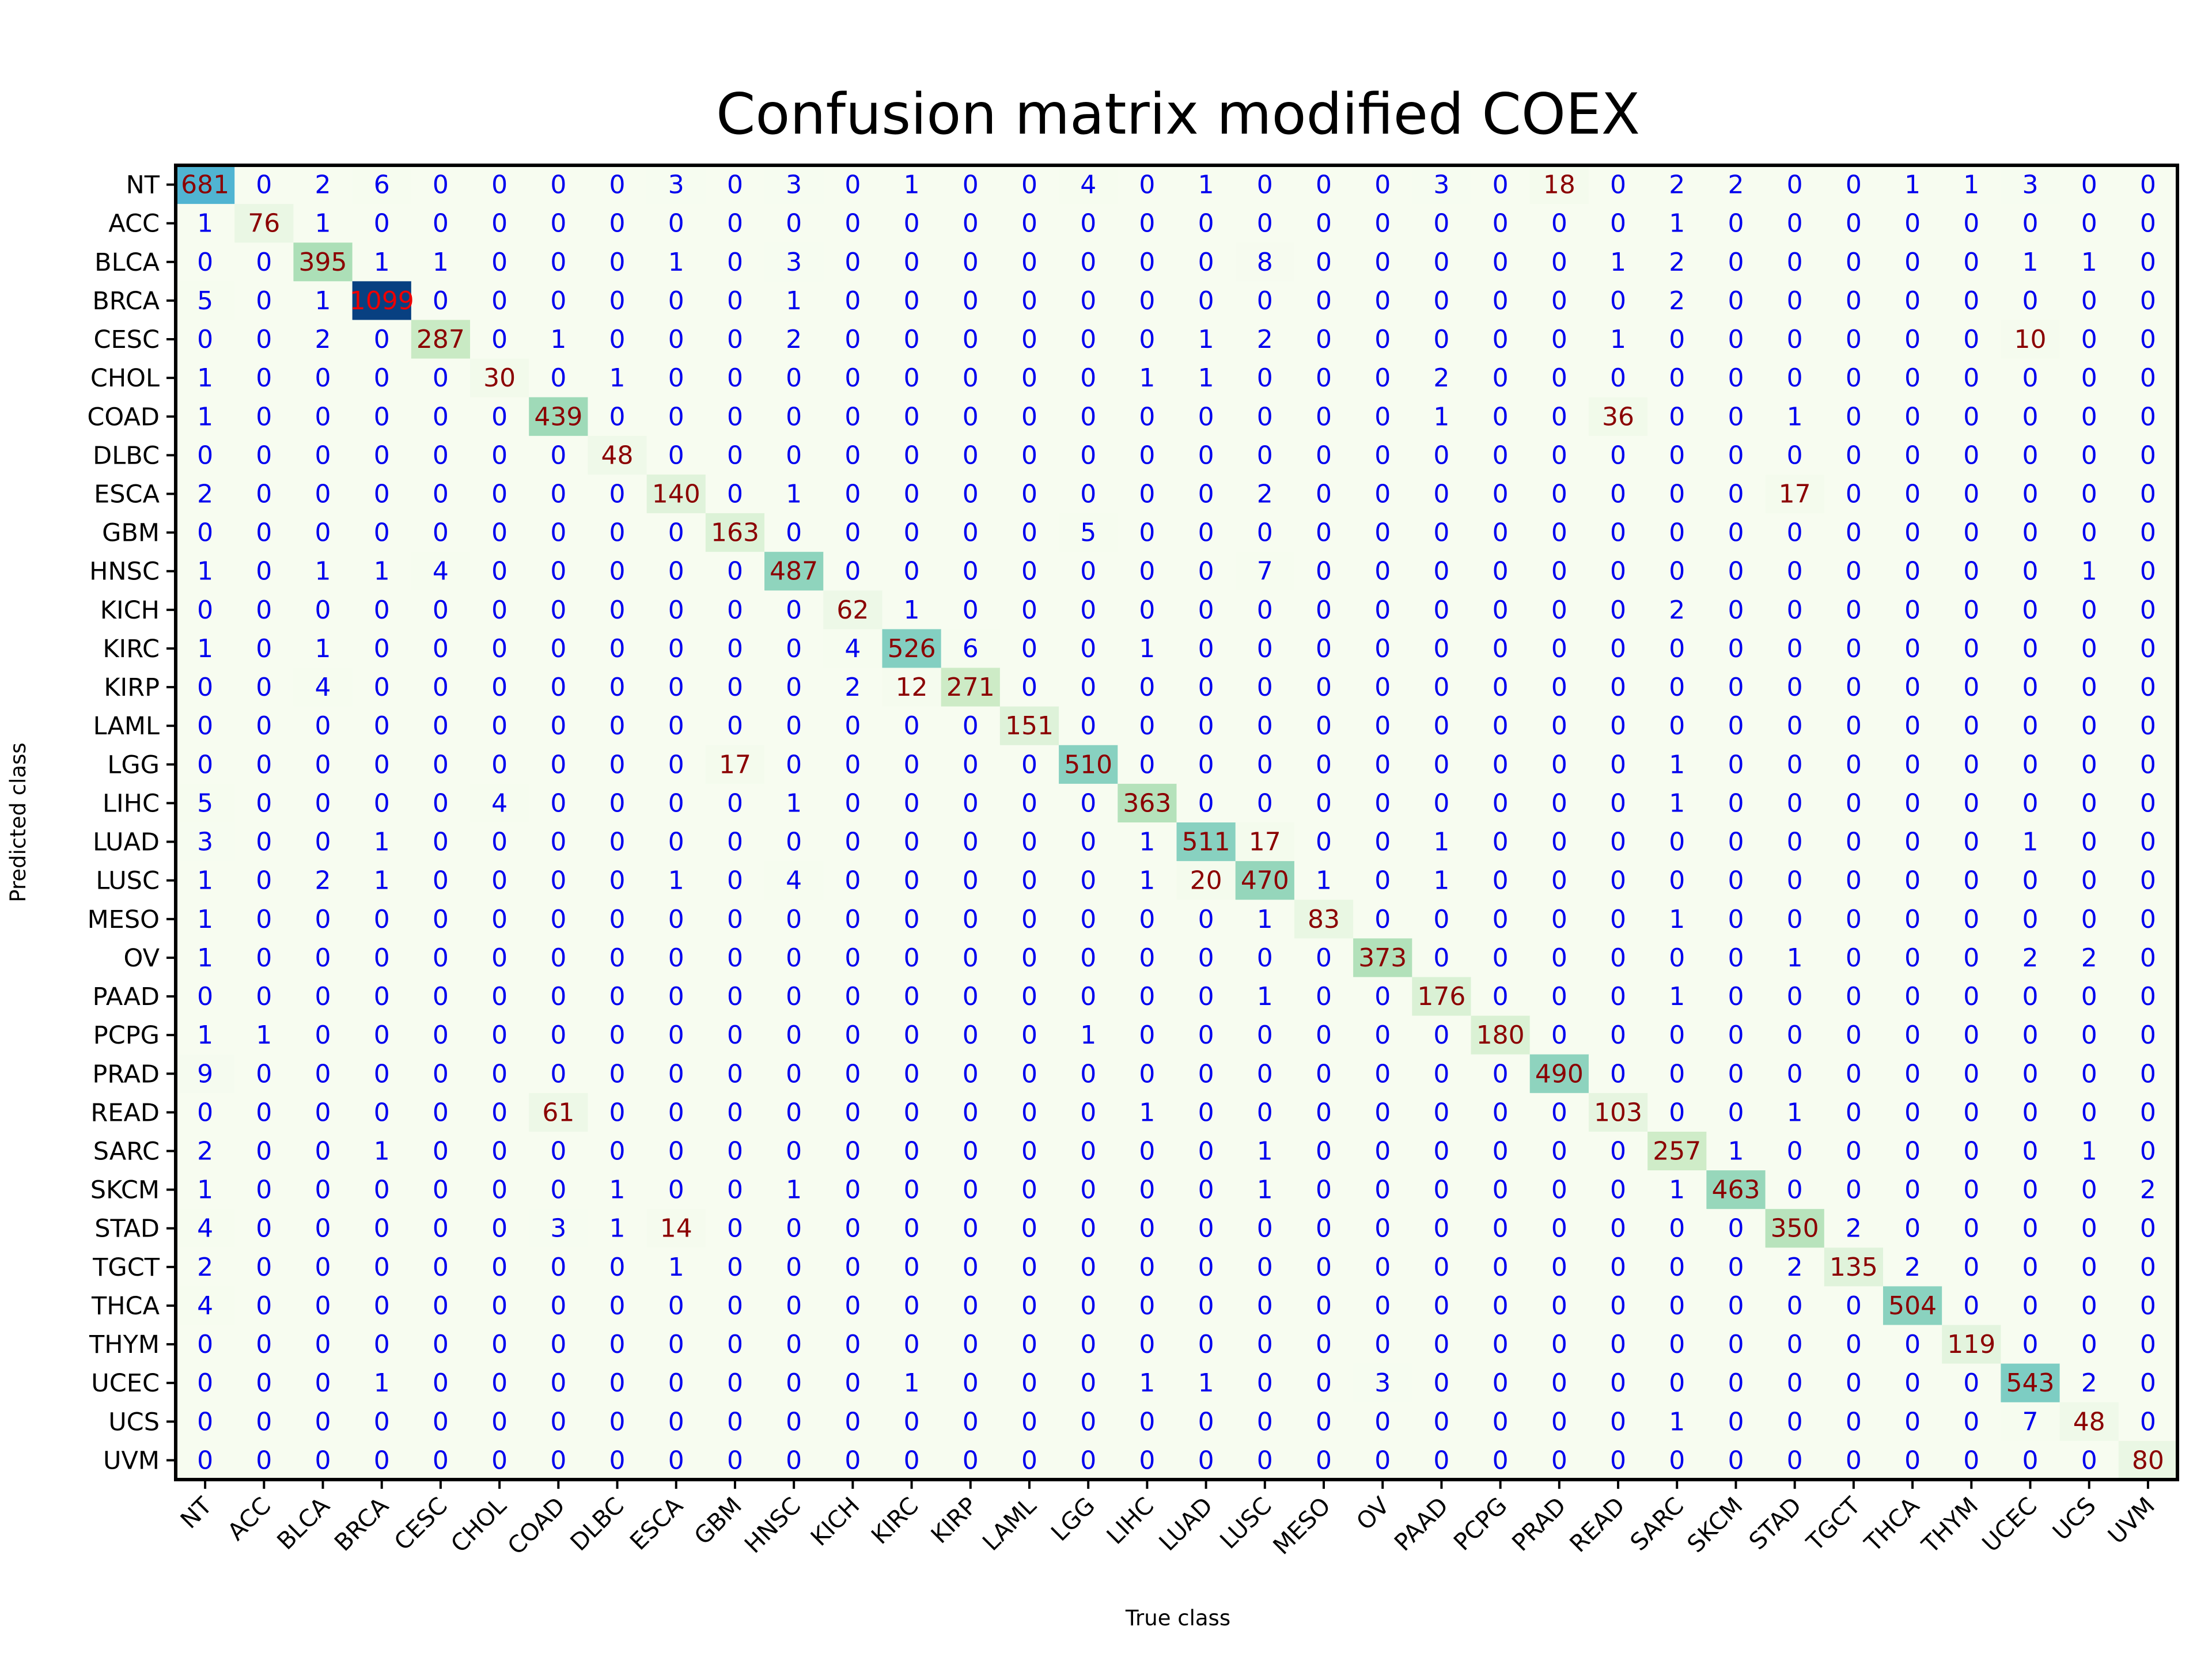  Describe the element at coordinates (123, 417) in the screenshot. I see `y-tick-label: COAD` at that location.